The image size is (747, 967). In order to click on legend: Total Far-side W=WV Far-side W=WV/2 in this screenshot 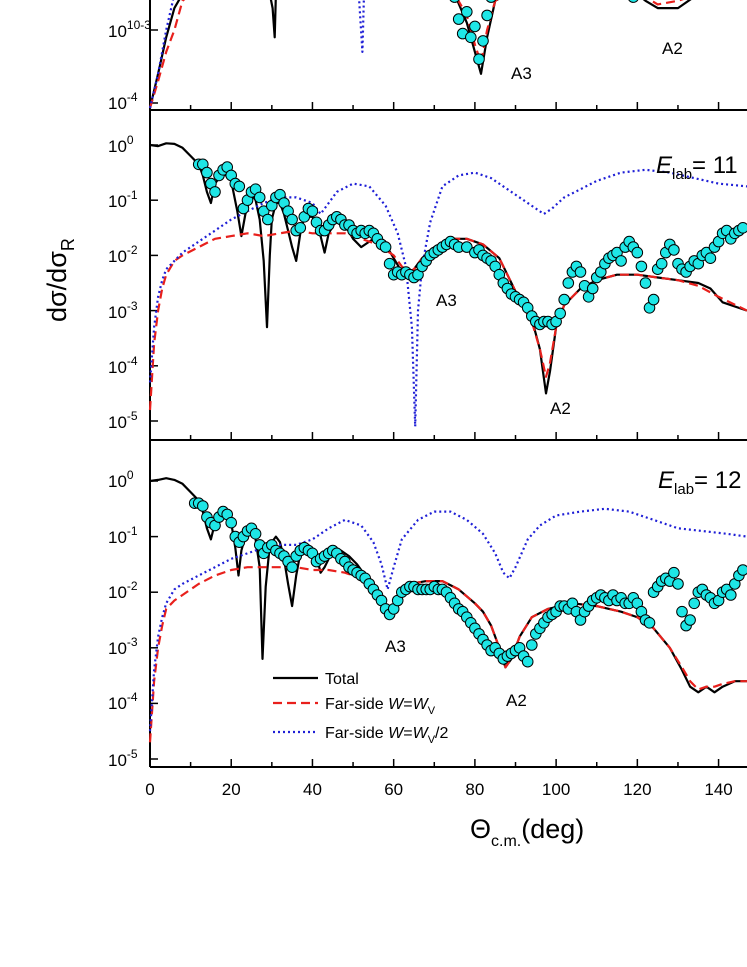, I will do `click(360, 708)`.